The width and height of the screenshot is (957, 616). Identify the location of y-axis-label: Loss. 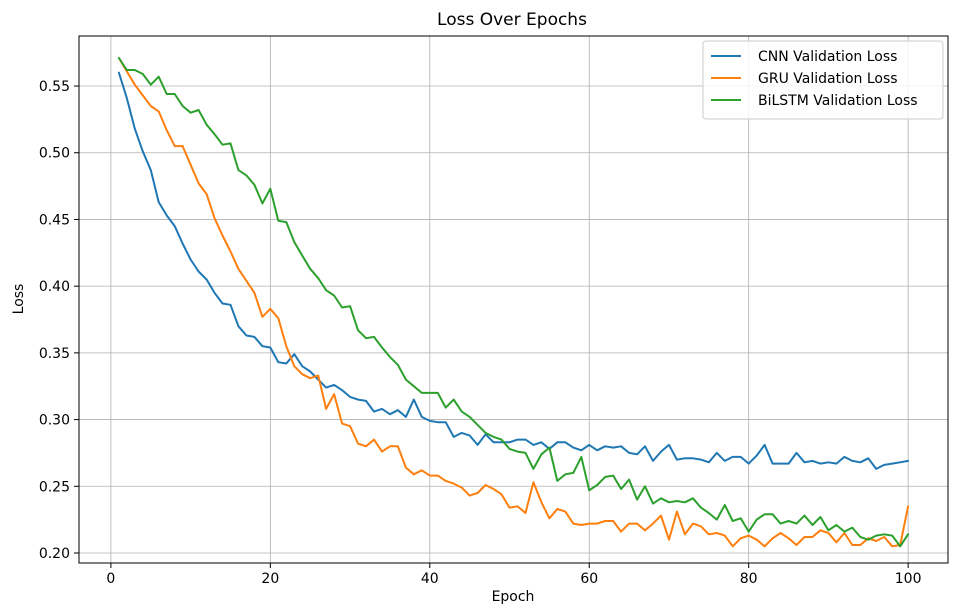
(19, 299).